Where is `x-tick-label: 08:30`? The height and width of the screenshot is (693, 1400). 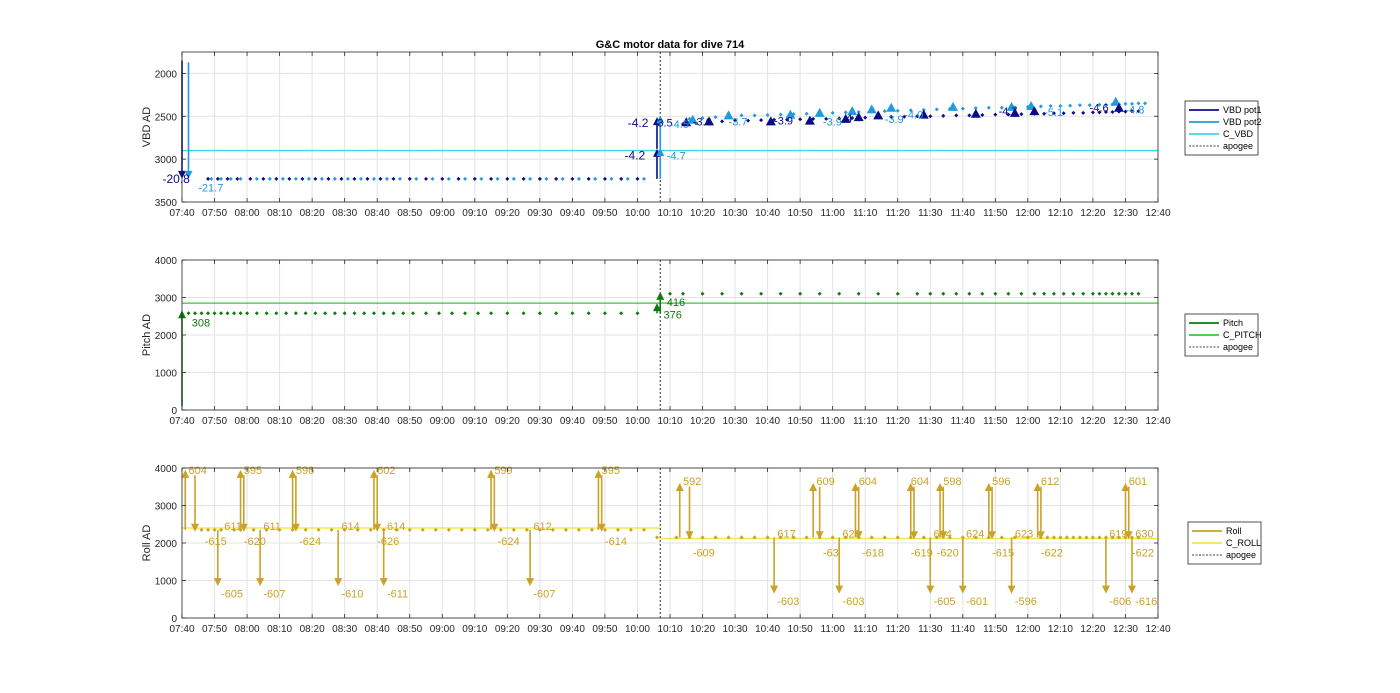 x-tick-label: 08:30 is located at coordinates (344, 421).